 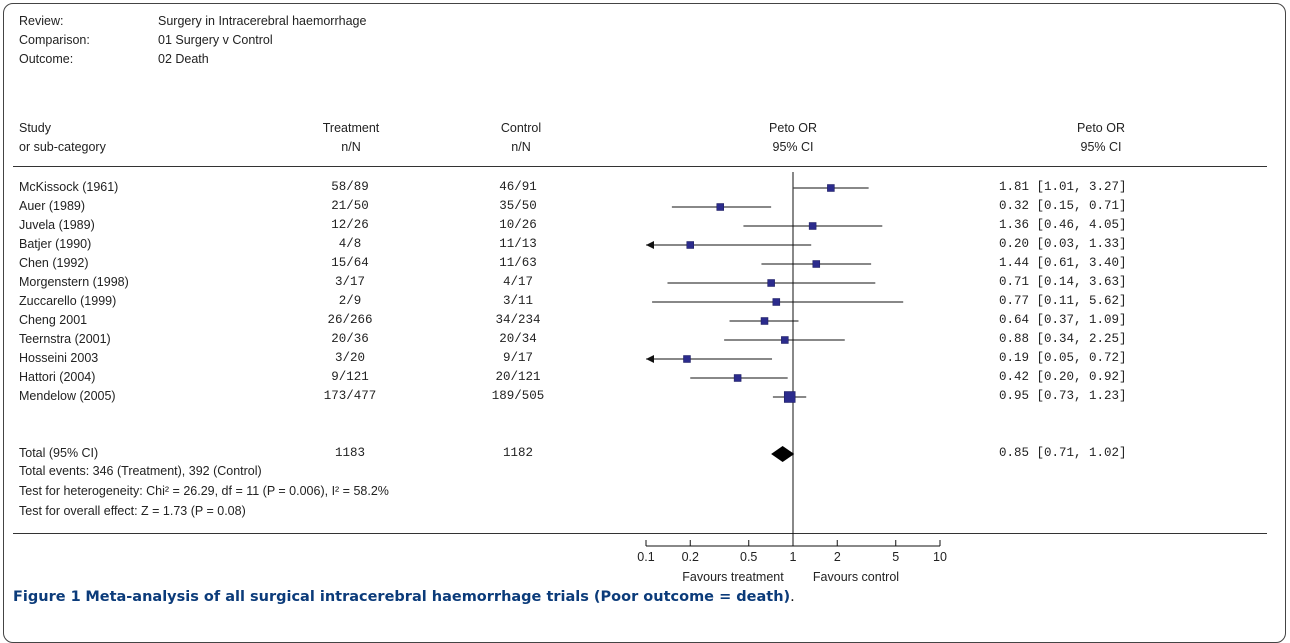 What do you see at coordinates (518, 206) in the screenshot?
I see `control-count: 35/50` at bounding box center [518, 206].